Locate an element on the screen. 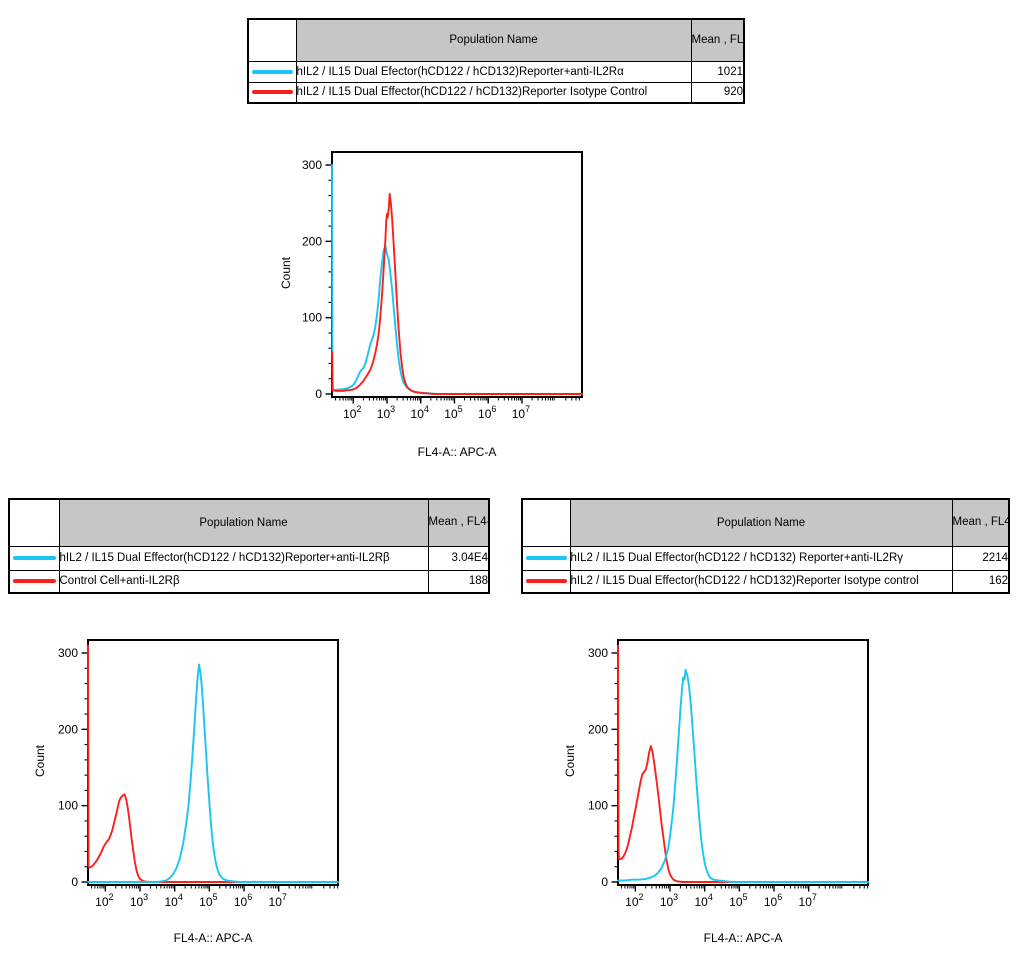 The height and width of the screenshot is (958, 1017). population-name: Control Cell+anti-IL2Rβ is located at coordinates (243, 581).